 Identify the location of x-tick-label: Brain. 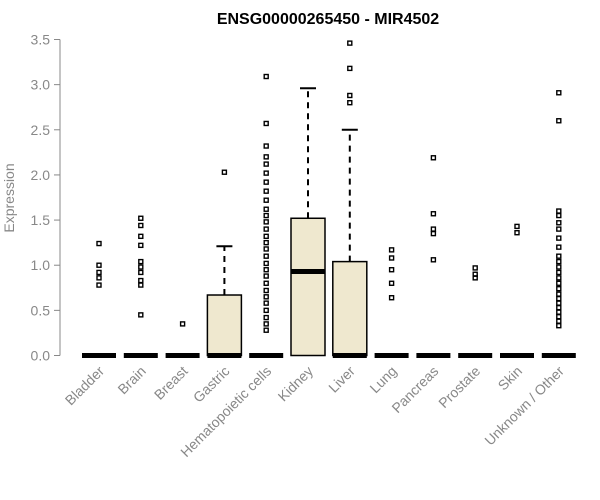
(131, 380).